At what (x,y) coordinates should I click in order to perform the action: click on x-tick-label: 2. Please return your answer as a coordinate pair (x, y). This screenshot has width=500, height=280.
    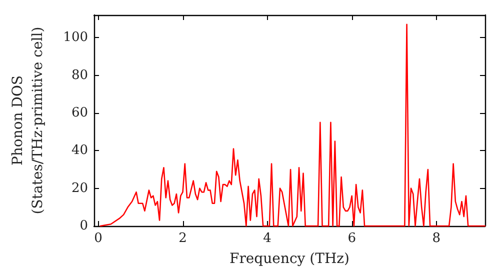
    Looking at the image, I should click on (182, 238).